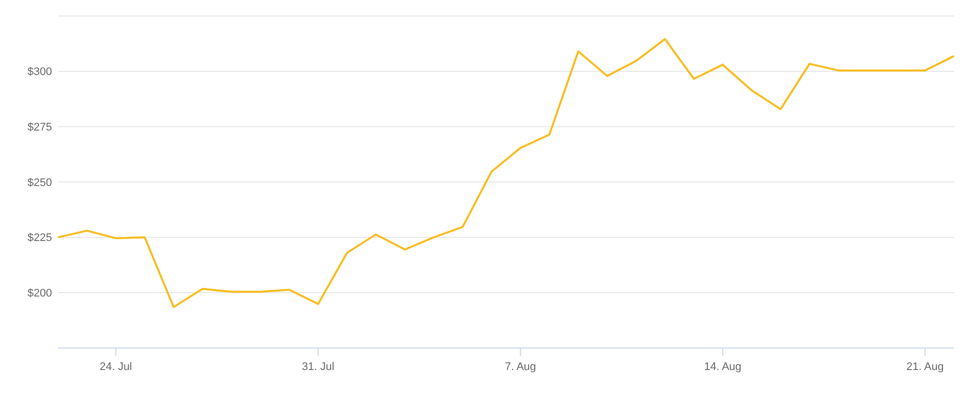  Describe the element at coordinates (925, 367) in the screenshot. I see `x-tick-label: 21. Aug` at that location.